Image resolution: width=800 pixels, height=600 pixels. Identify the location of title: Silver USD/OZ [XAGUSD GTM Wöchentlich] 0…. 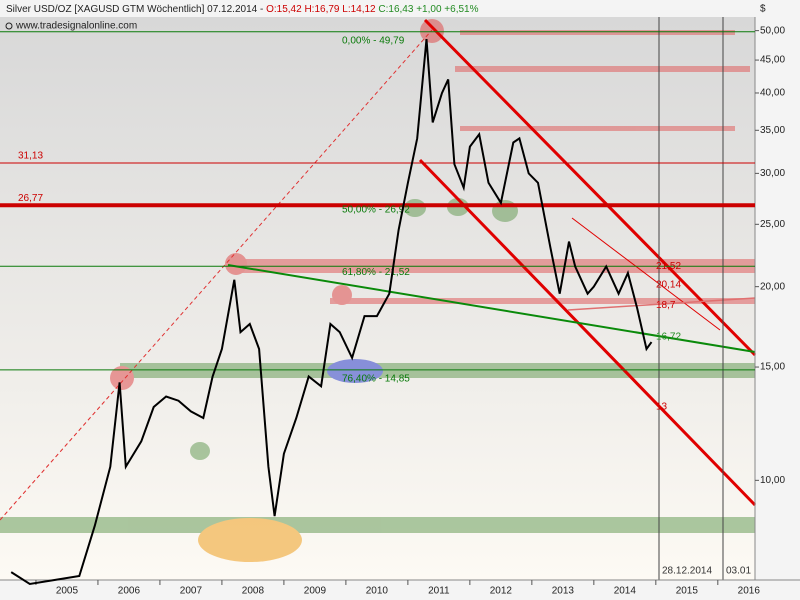
(134, 9).